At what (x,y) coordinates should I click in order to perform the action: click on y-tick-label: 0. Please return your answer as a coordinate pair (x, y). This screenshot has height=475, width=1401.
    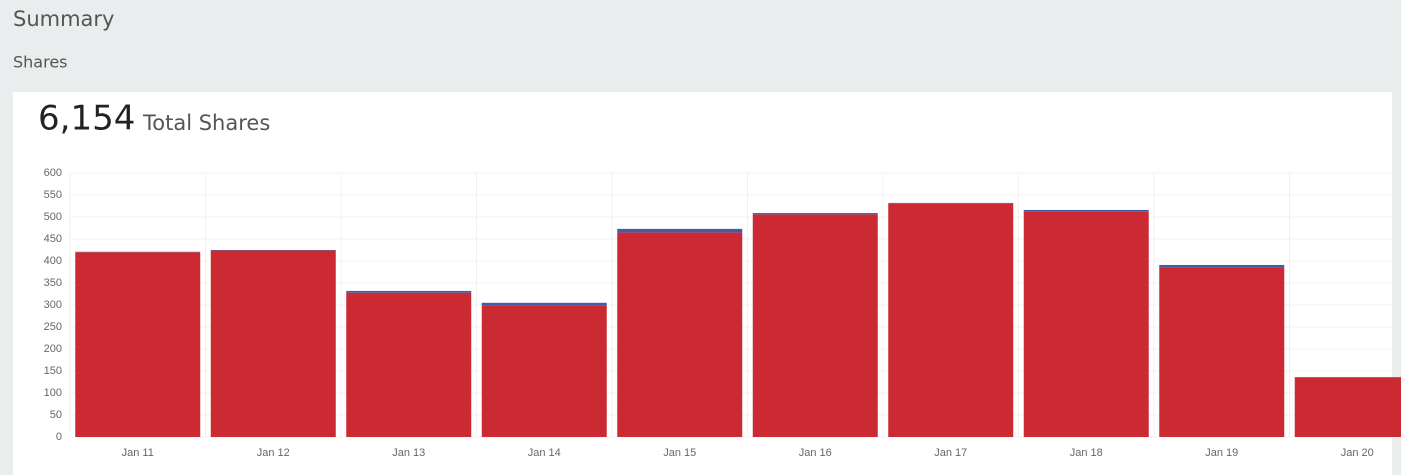
    Looking at the image, I should click on (59, 437).